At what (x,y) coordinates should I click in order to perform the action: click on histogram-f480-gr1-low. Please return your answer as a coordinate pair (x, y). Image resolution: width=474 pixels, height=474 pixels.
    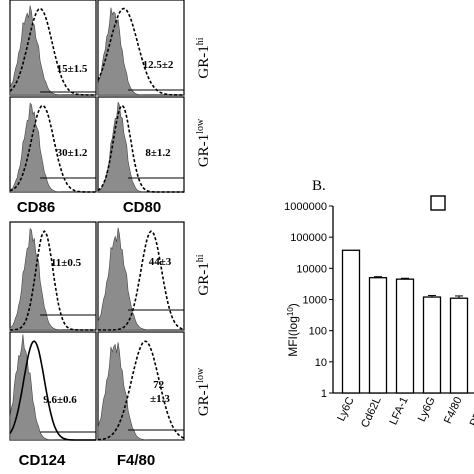
    Looking at the image, I should click on (141, 386).